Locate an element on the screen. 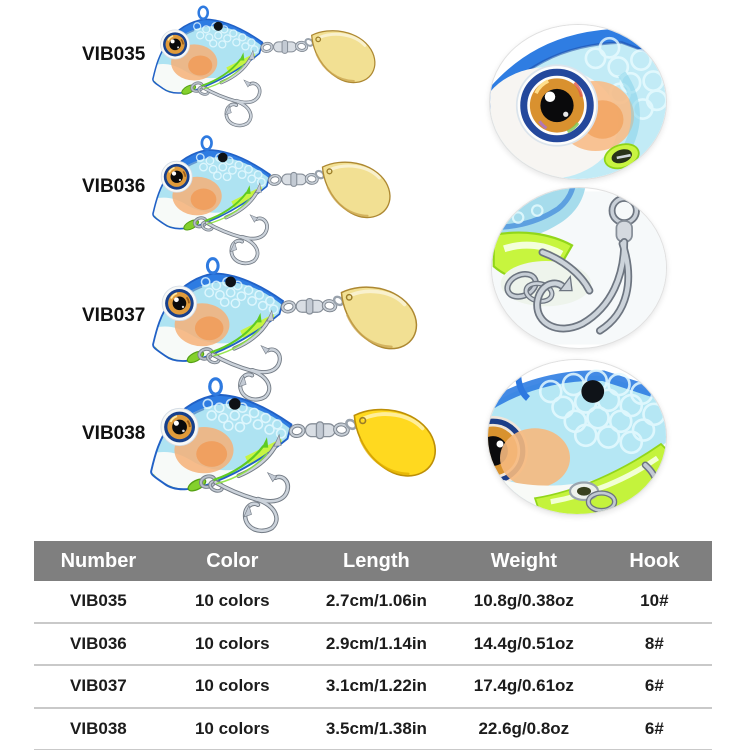 Image resolution: width=750 pixels, height=750 pixels. cell-number: VIB037 is located at coordinates (98, 685).